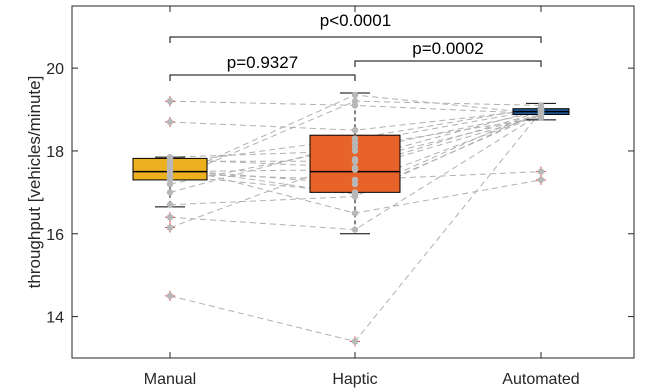 The height and width of the screenshot is (392, 645). Describe the element at coordinates (34, 182) in the screenshot. I see `y-axis-title: throughput [vehicles/minute]` at that location.